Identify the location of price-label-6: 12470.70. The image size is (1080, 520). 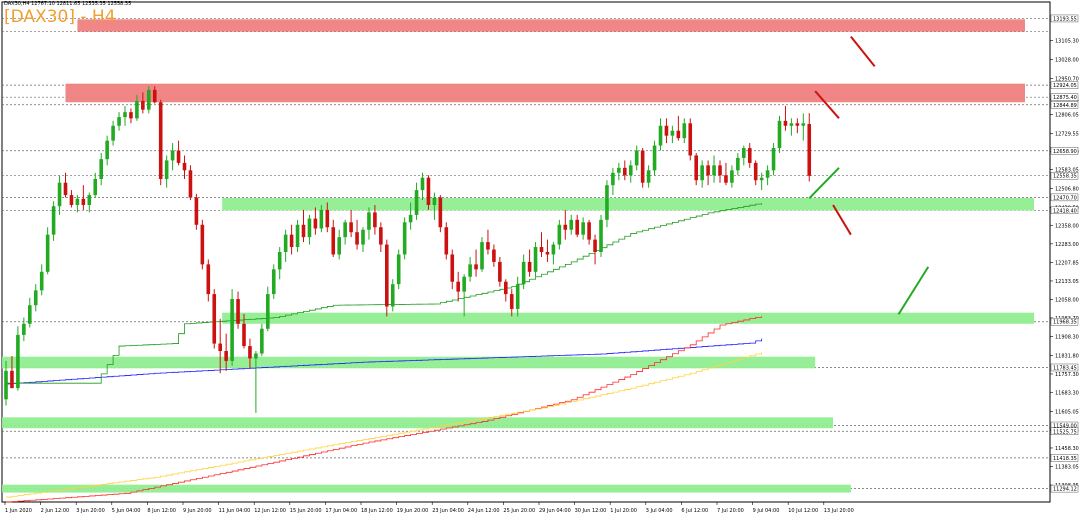
(1065, 198).